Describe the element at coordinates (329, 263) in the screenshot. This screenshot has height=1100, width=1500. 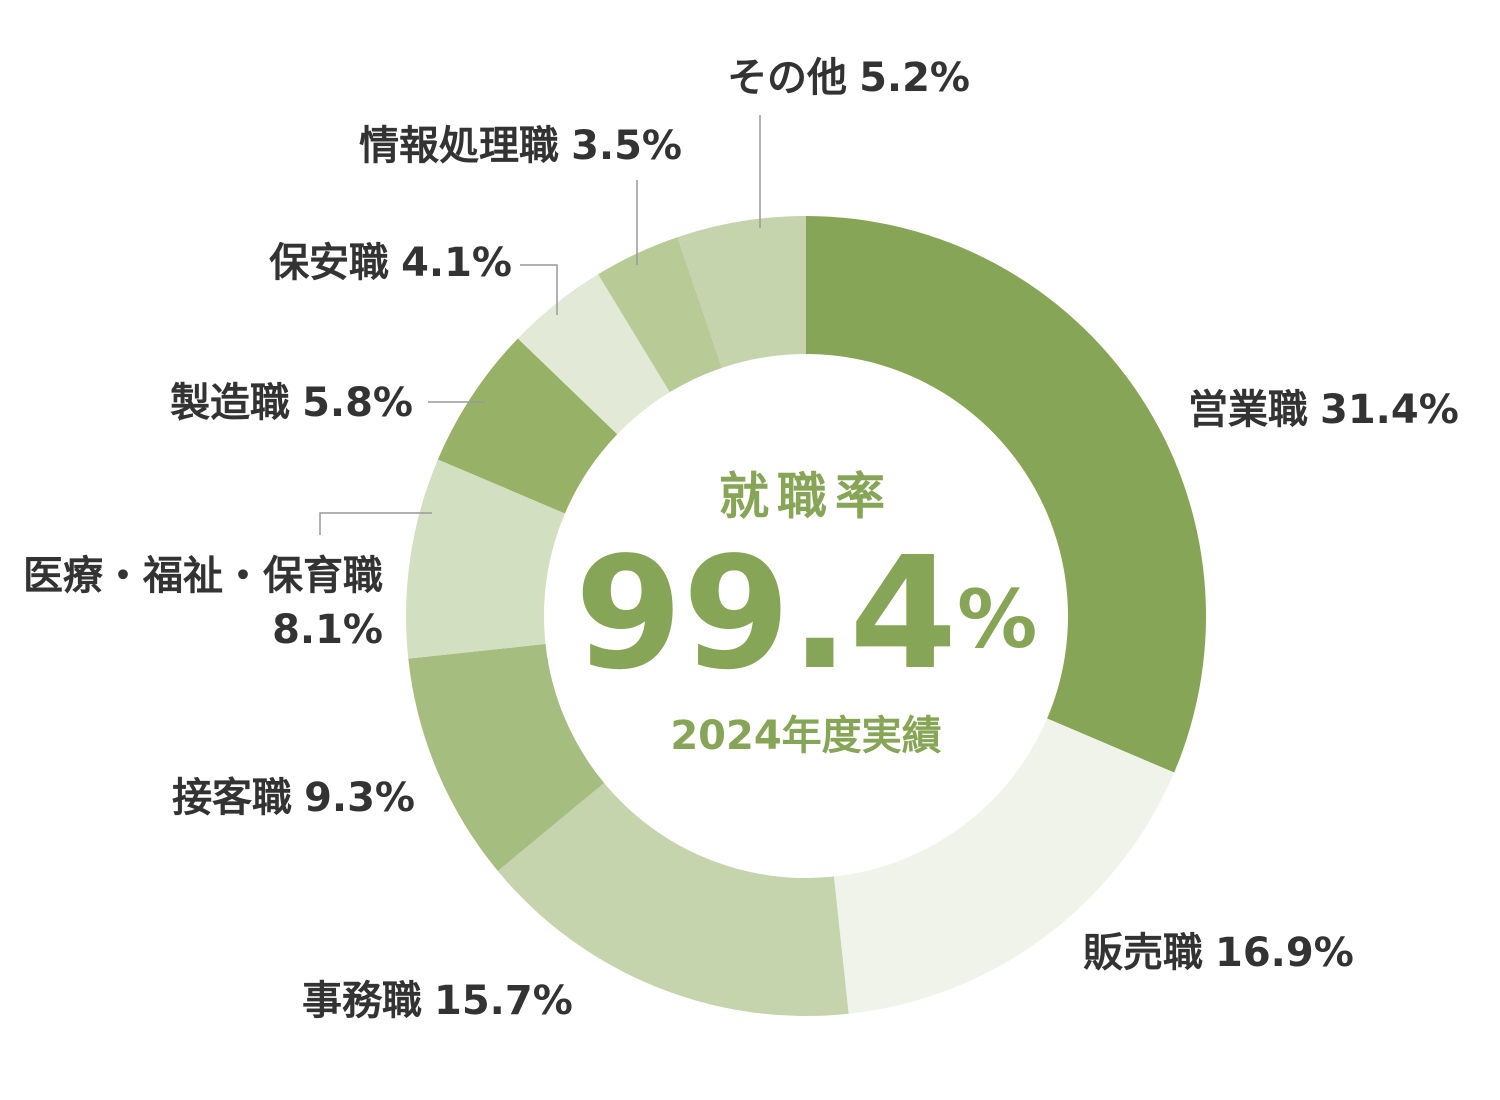
I see `category-label: 保安職` at that location.